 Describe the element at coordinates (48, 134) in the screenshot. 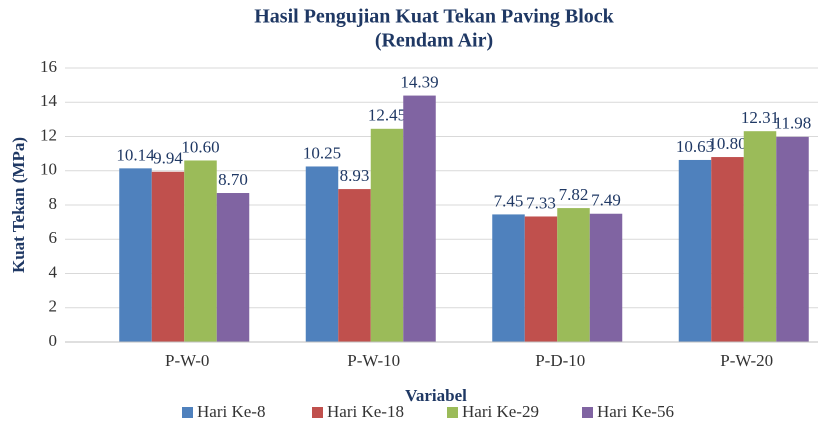

I see `y-tick-label: 12` at that location.